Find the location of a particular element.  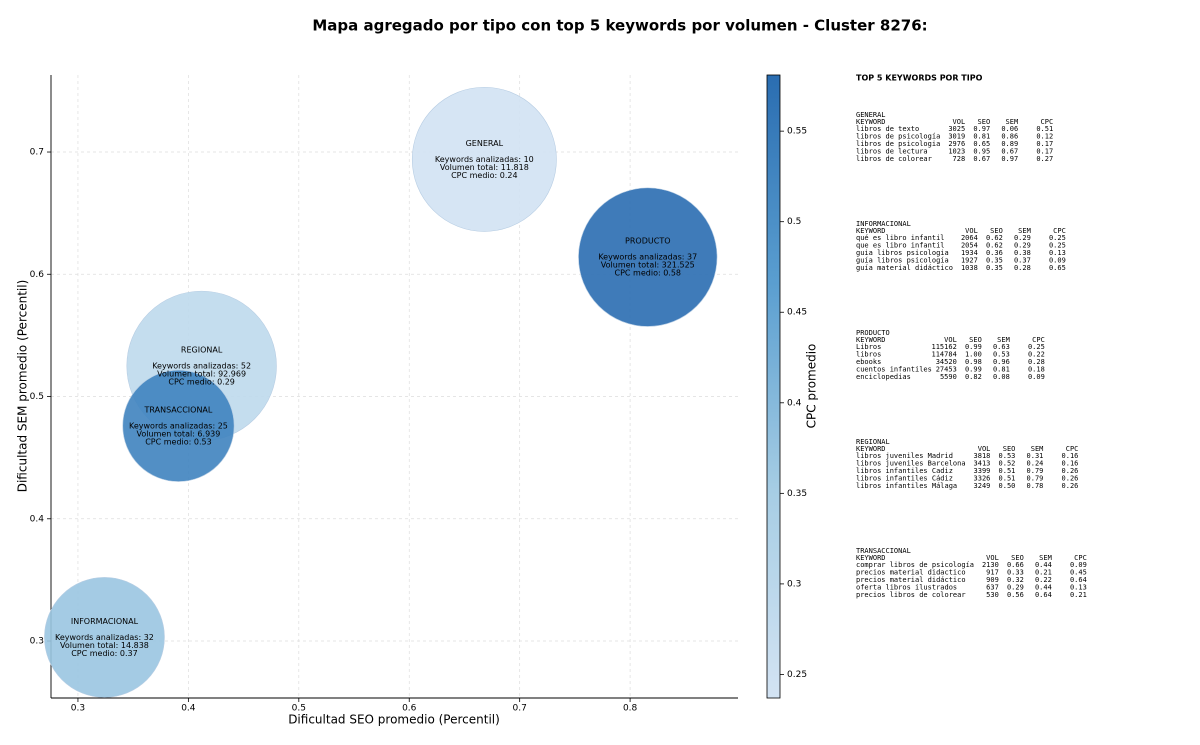

table-cell: 0.26 is located at coordinates (1070, 486).